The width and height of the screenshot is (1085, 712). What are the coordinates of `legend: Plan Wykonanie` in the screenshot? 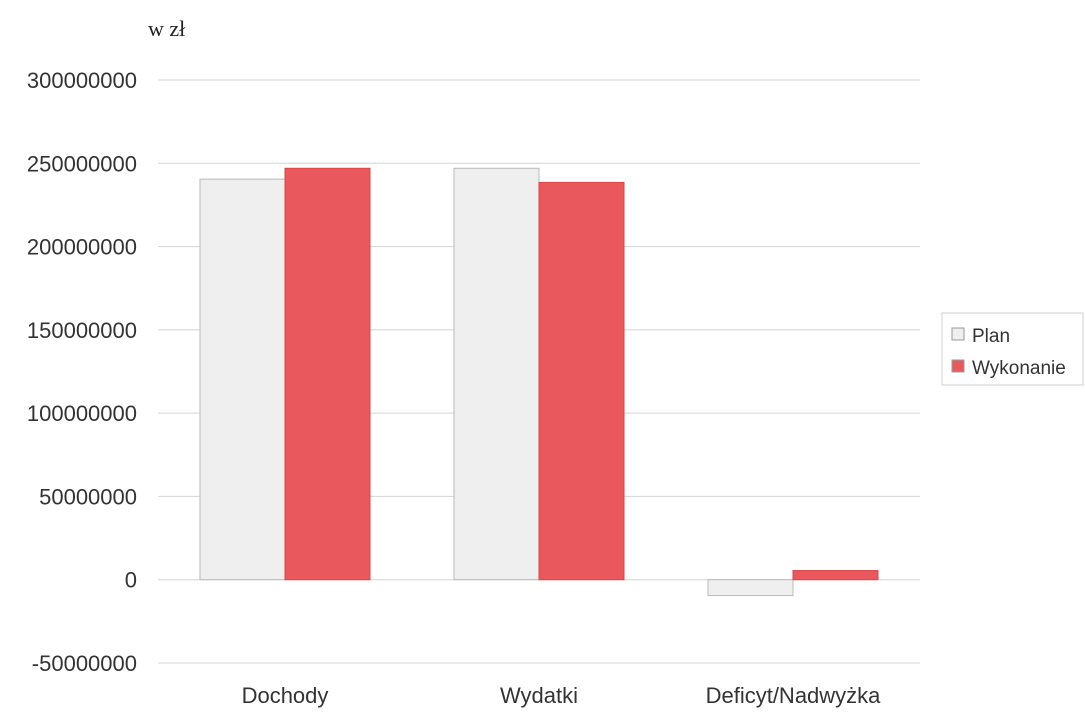 It's located at (1012, 349).